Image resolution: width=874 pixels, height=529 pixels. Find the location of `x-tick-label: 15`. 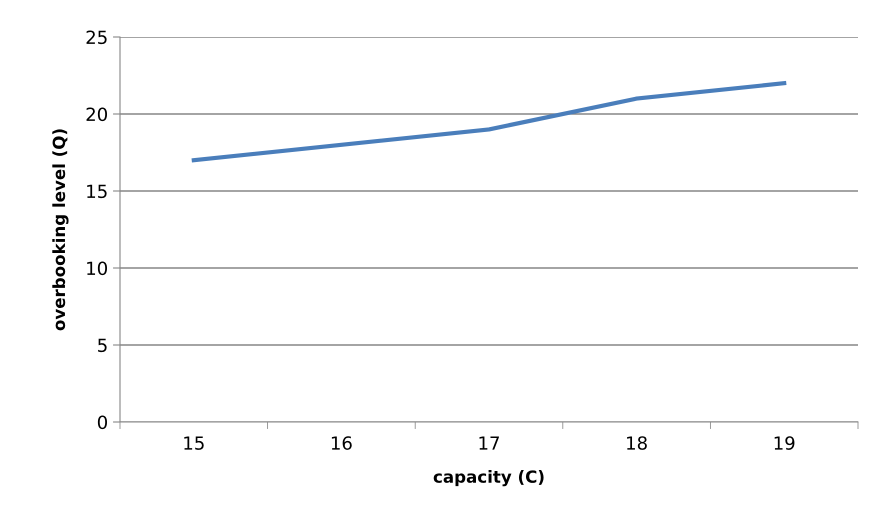

x-tick-label: 15 is located at coordinates (194, 443).